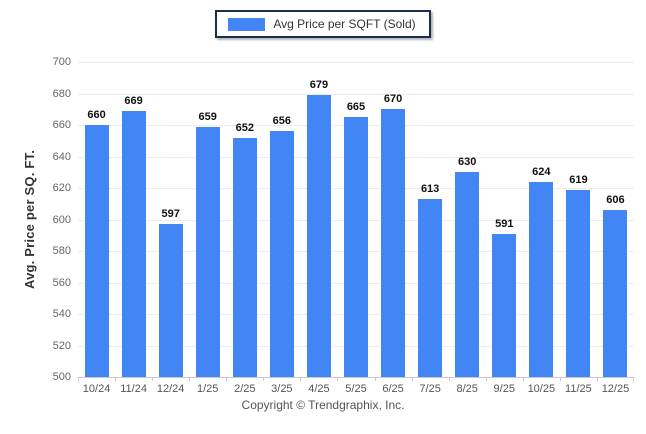  What do you see at coordinates (61, 156) in the screenshot?
I see `y-tick-label: 640` at bounding box center [61, 156].